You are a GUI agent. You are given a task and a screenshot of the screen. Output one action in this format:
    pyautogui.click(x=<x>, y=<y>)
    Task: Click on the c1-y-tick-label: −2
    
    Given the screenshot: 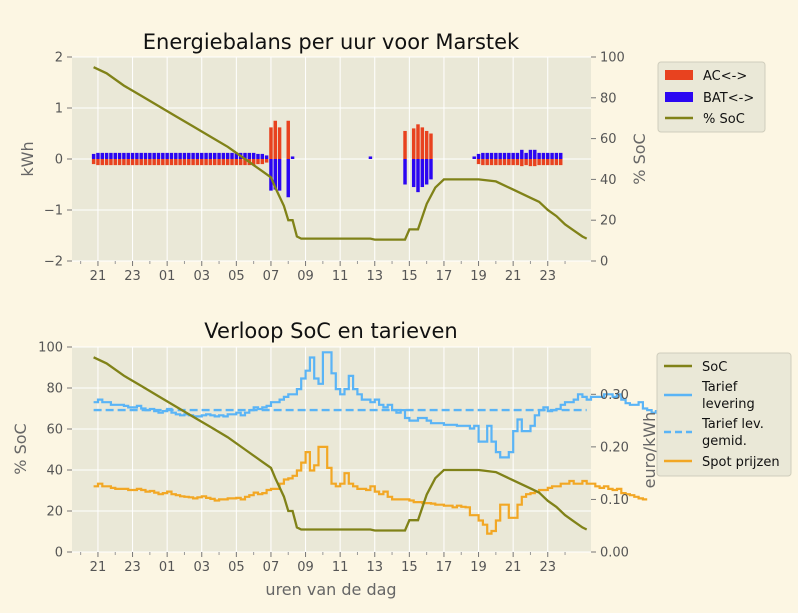 What is the action you would take?
    pyautogui.click(x=53, y=262)
    